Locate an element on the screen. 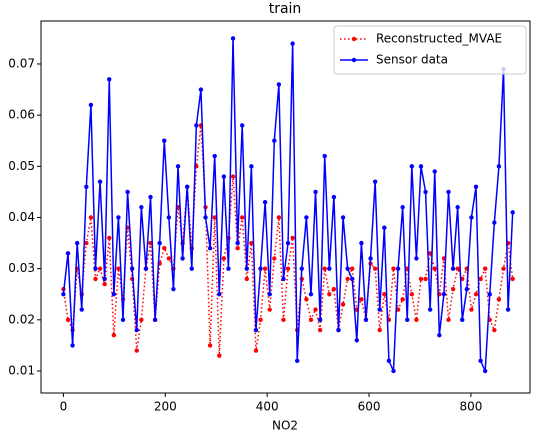 The image size is (536, 435). y-tick-label: 0.04 is located at coordinates (21, 217).